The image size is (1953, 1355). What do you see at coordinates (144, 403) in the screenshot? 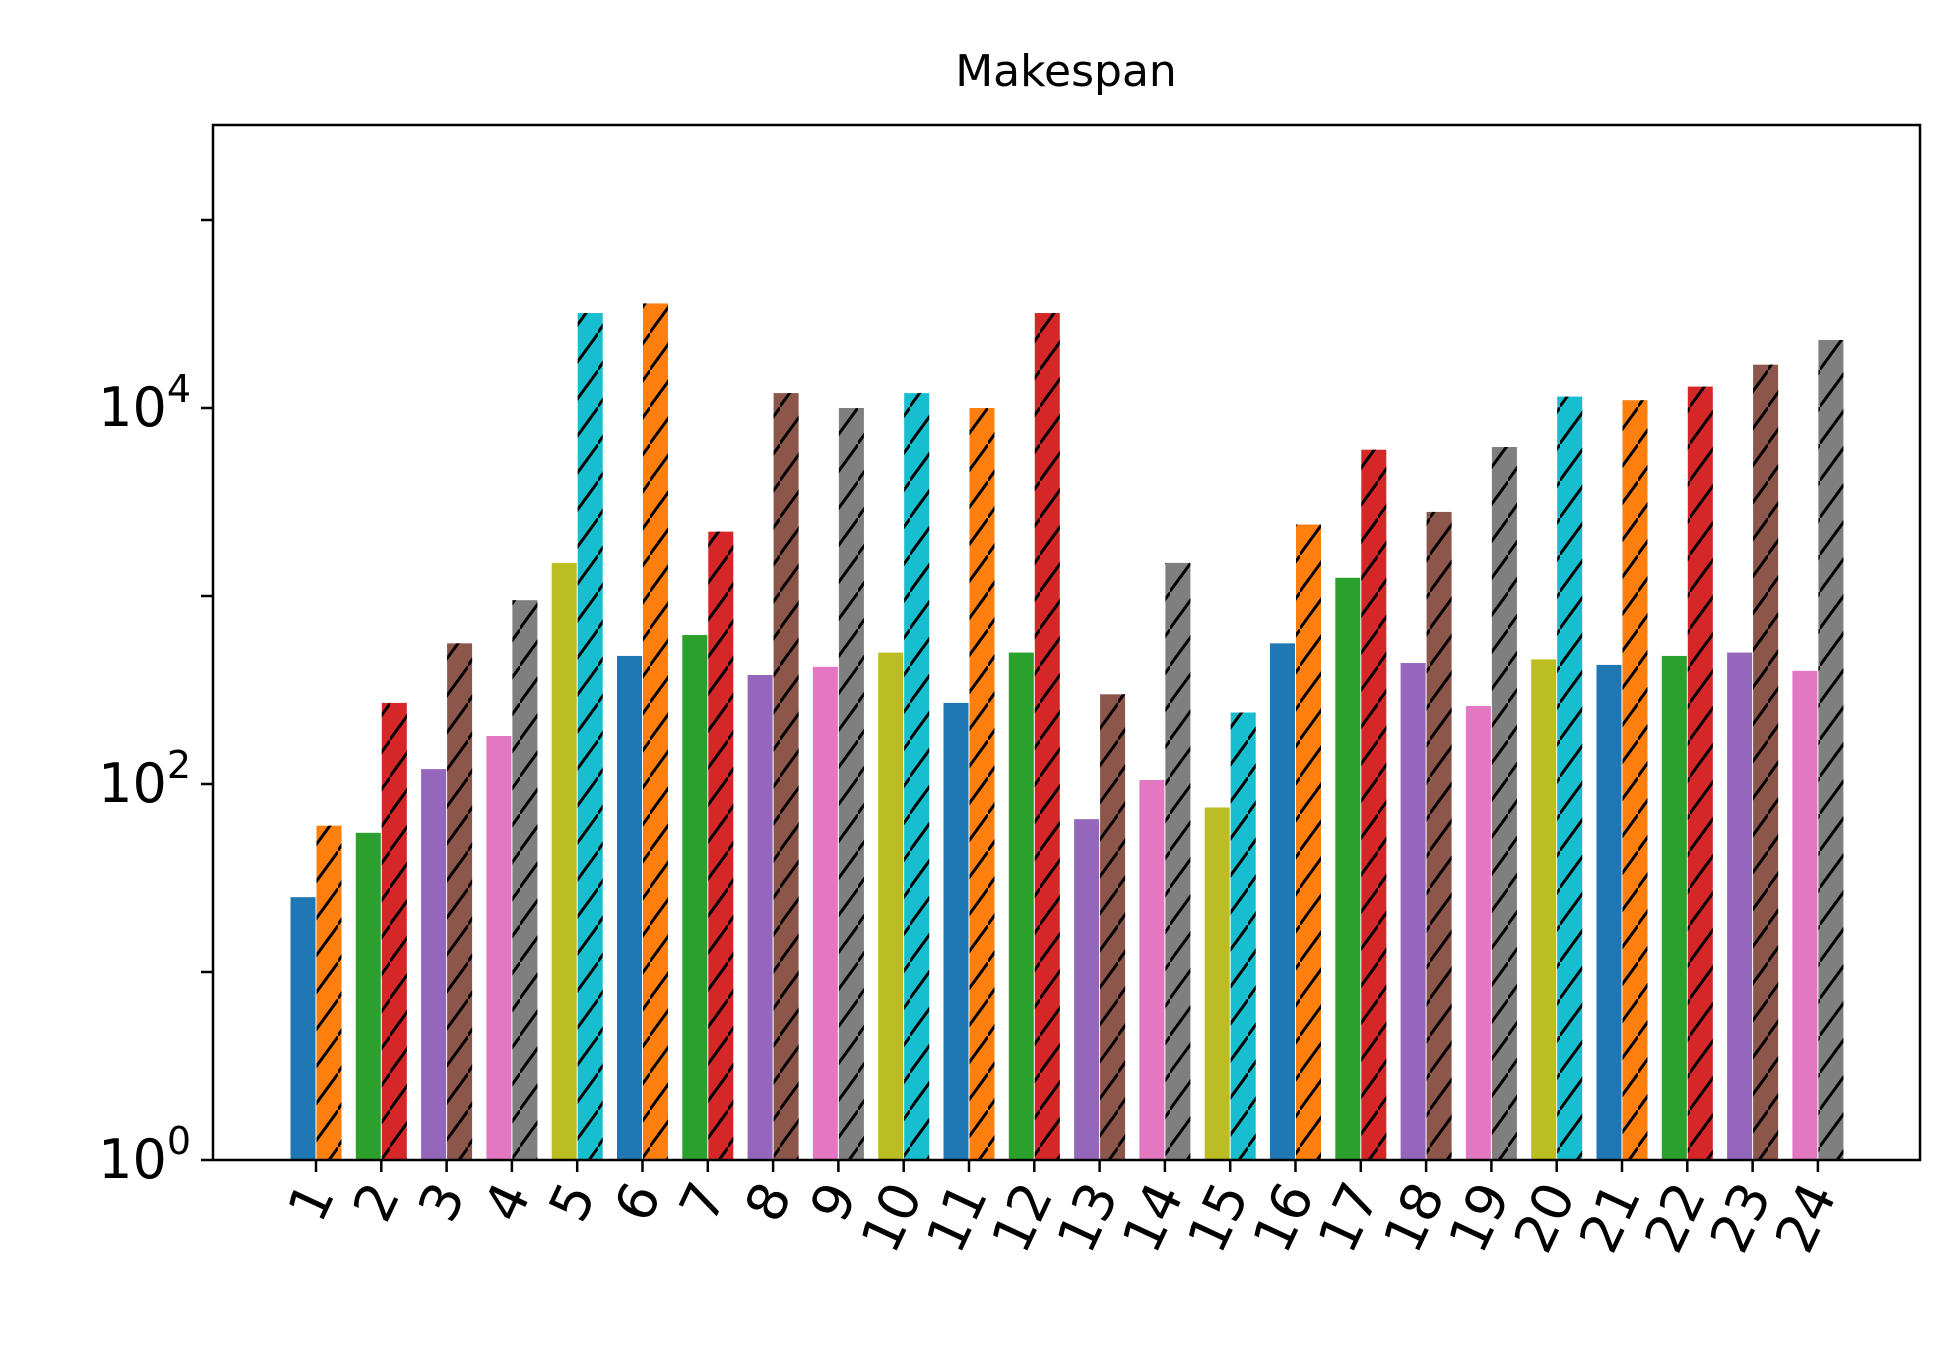
I see `y-tick-label-10000: 10⁴` at bounding box center [144, 403].